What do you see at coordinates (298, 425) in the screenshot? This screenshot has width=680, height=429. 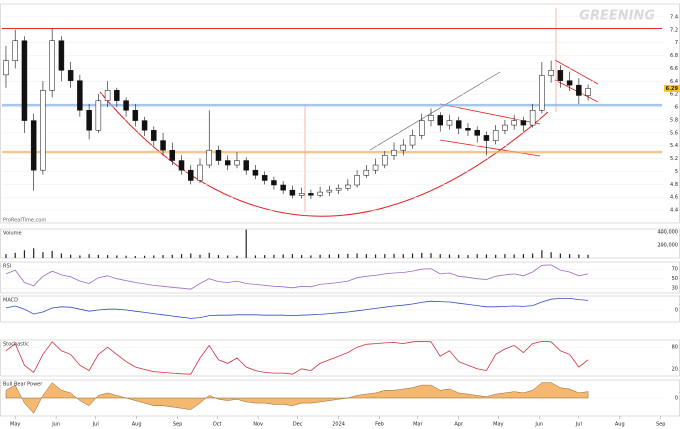 I see `x-tick-label: Dec` at bounding box center [298, 425].